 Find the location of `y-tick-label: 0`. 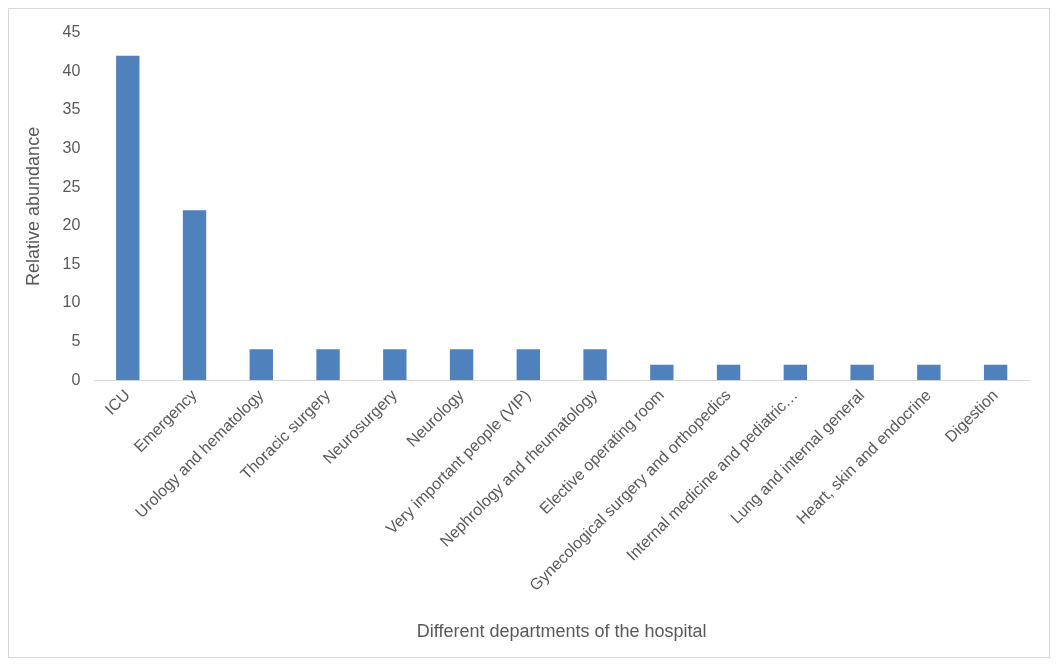

y-tick-label: 0 is located at coordinates (76, 379).